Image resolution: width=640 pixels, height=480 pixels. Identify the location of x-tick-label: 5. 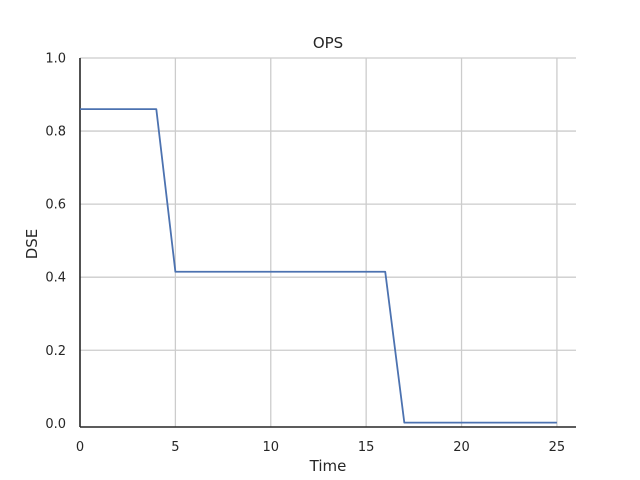
(175, 447).